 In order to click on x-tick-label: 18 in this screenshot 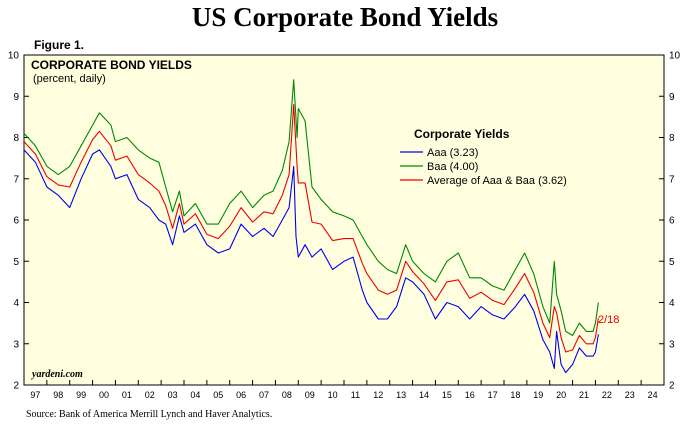, I will do `click(515, 395)`.